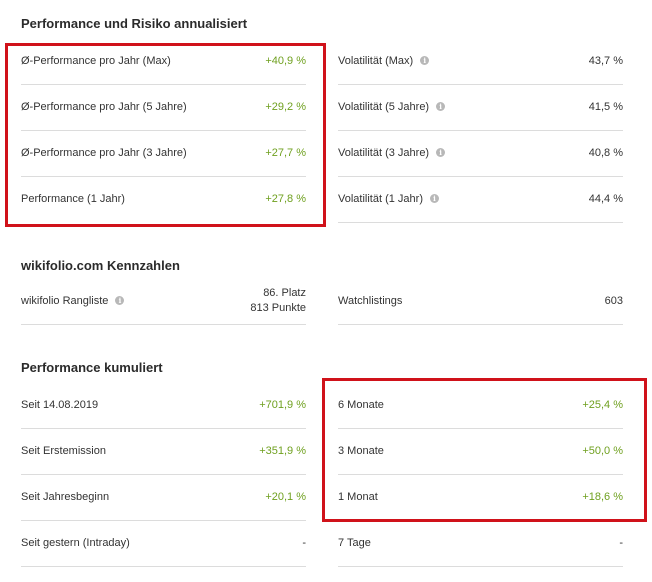 The image size is (652, 582). Describe the element at coordinates (285, 61) in the screenshot. I see `row-value: +40,9 %` at that location.